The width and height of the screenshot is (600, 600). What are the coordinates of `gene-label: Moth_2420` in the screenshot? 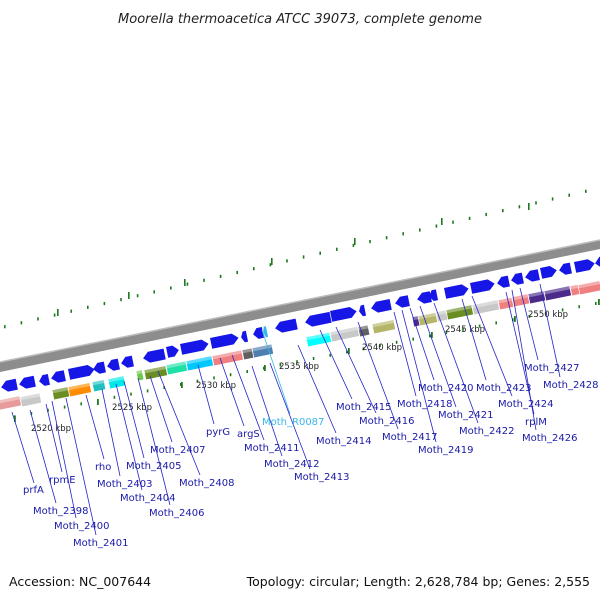 It's located at (445, 388).